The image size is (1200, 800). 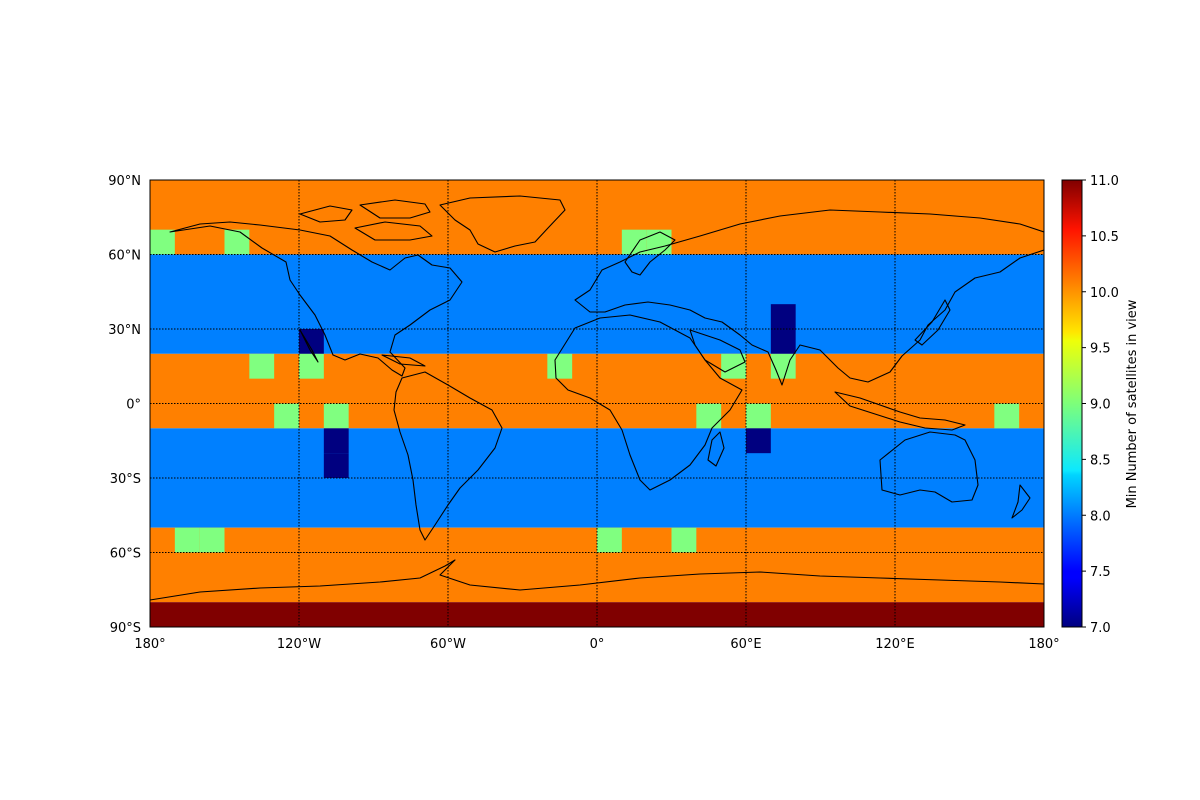 I want to click on coastline-arctic-islands, so click(x=366, y=220).